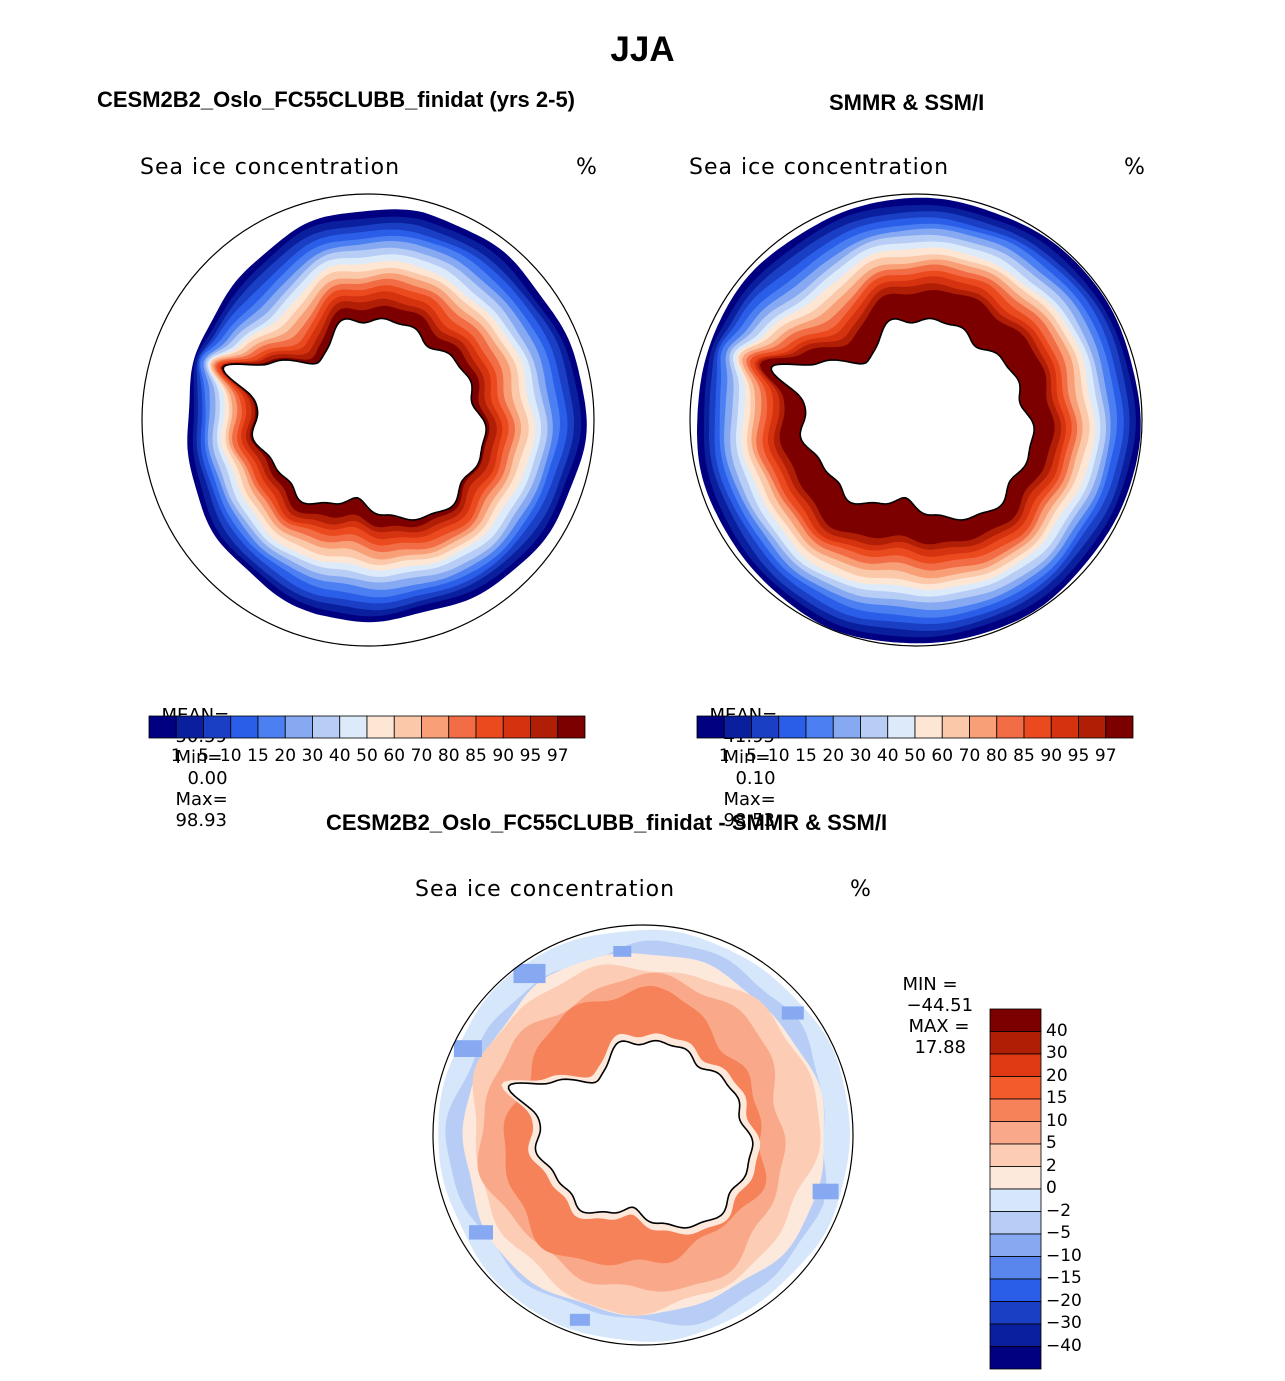  What do you see at coordinates (1064, 1323) in the screenshot?
I see `diff-colorbar-tick: −30` at bounding box center [1064, 1323].